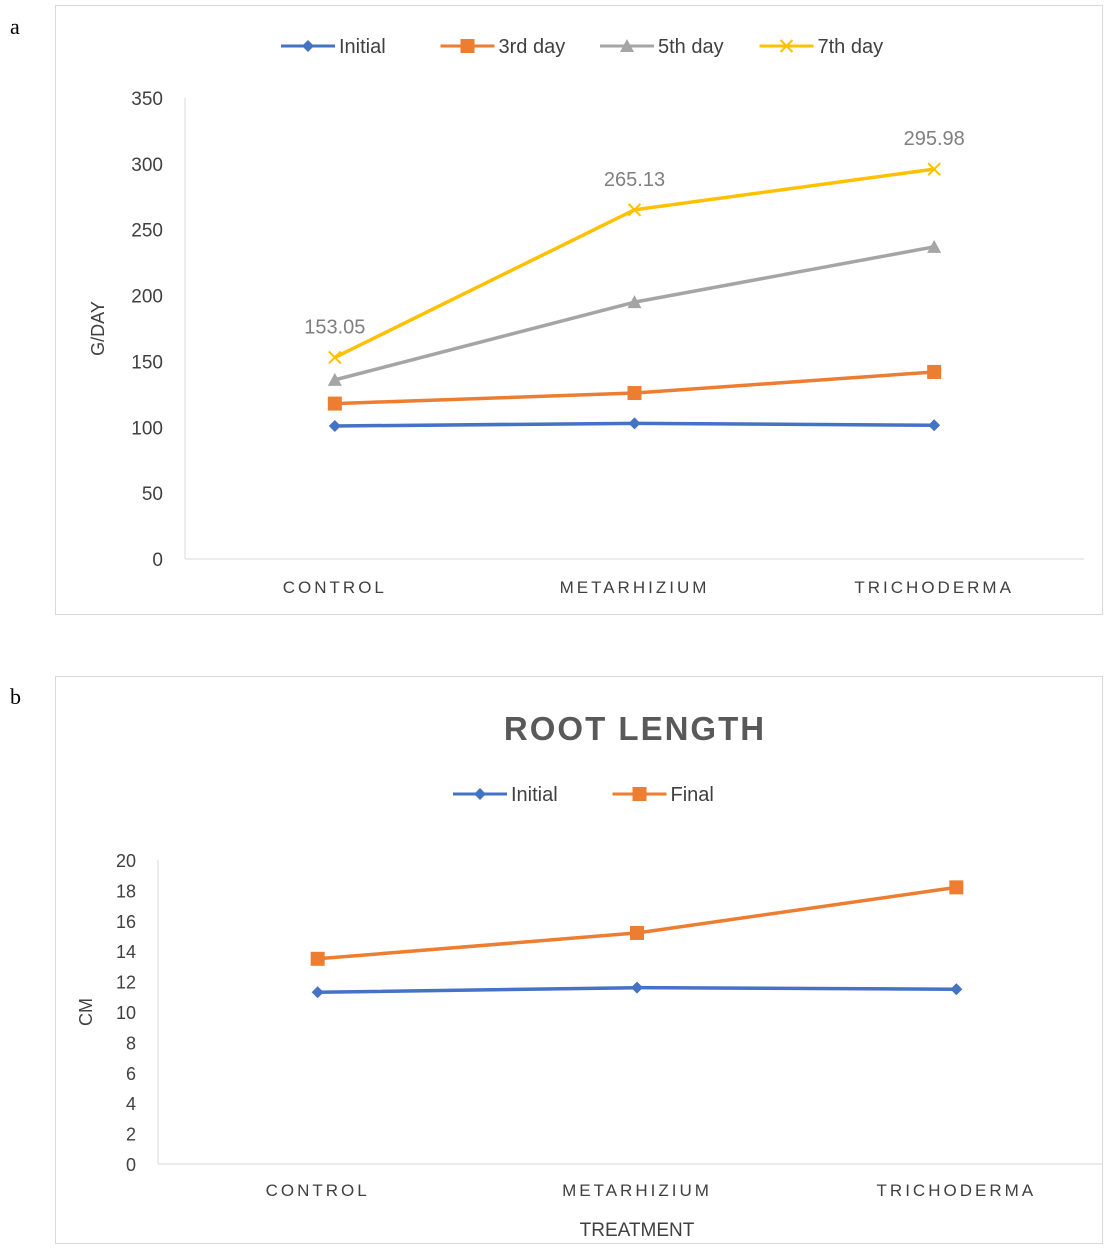  What do you see at coordinates (15, 26) in the screenshot?
I see `panel-a-letter: a` at bounding box center [15, 26].